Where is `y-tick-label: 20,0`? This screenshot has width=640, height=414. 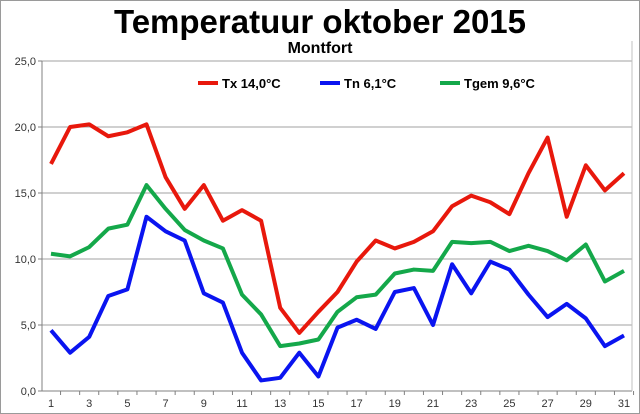 y-tick-label: 20,0 is located at coordinates (25, 128).